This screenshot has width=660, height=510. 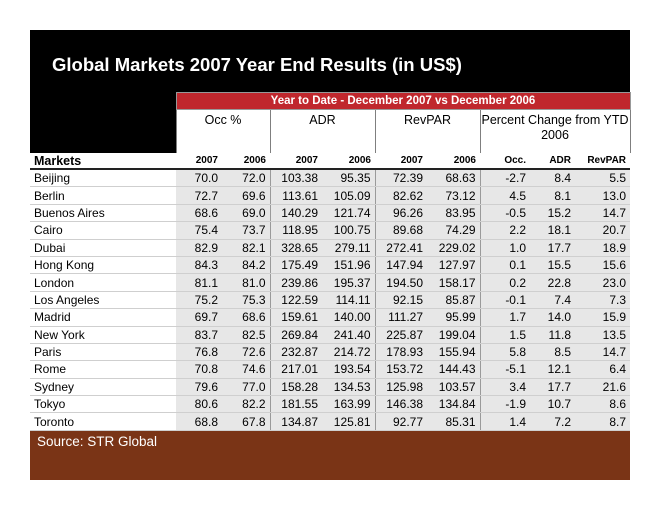 What do you see at coordinates (454, 369) in the screenshot?
I see `table-cell: 144.43` at bounding box center [454, 369].